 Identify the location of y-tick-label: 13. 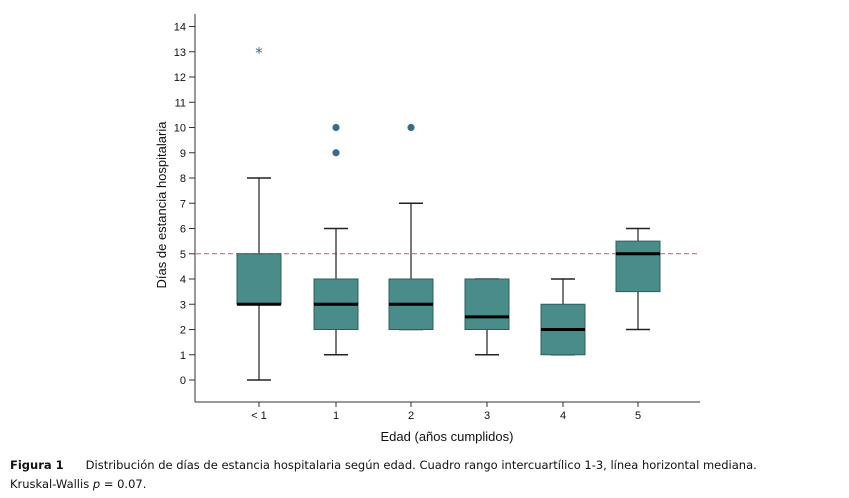
(180, 53).